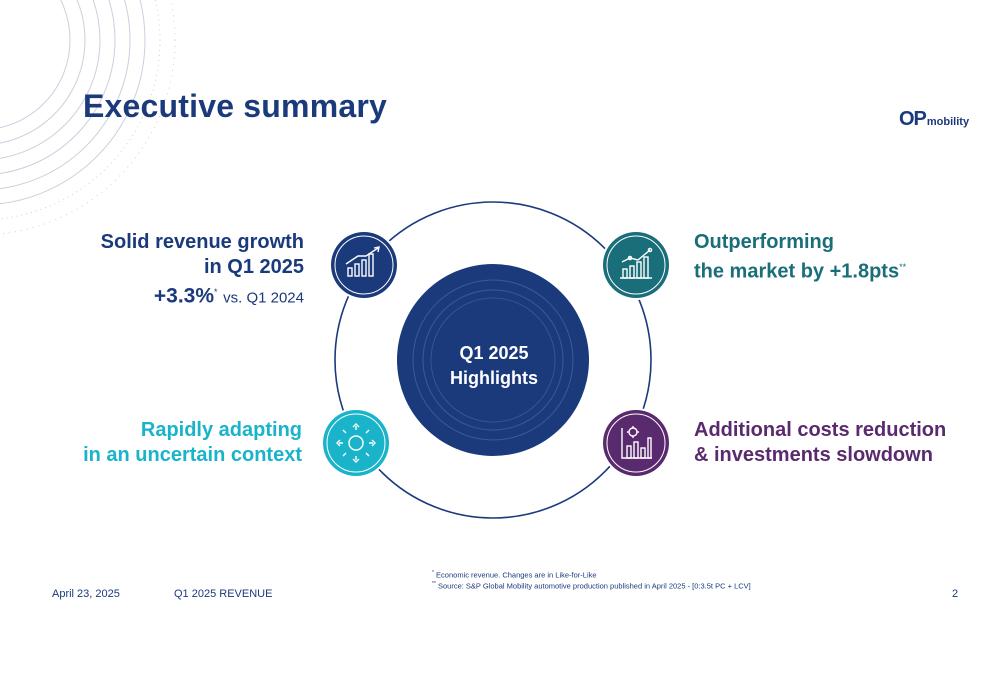  I want to click on market-outperformance-line1: Outperforming, so click(764, 242).